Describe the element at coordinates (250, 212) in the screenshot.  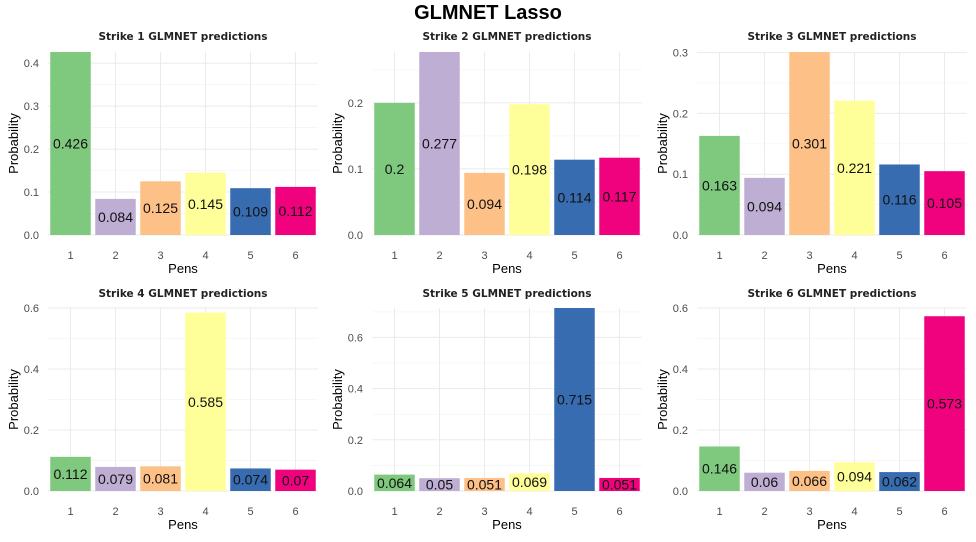
I see `data-label: 0.109` at that location.